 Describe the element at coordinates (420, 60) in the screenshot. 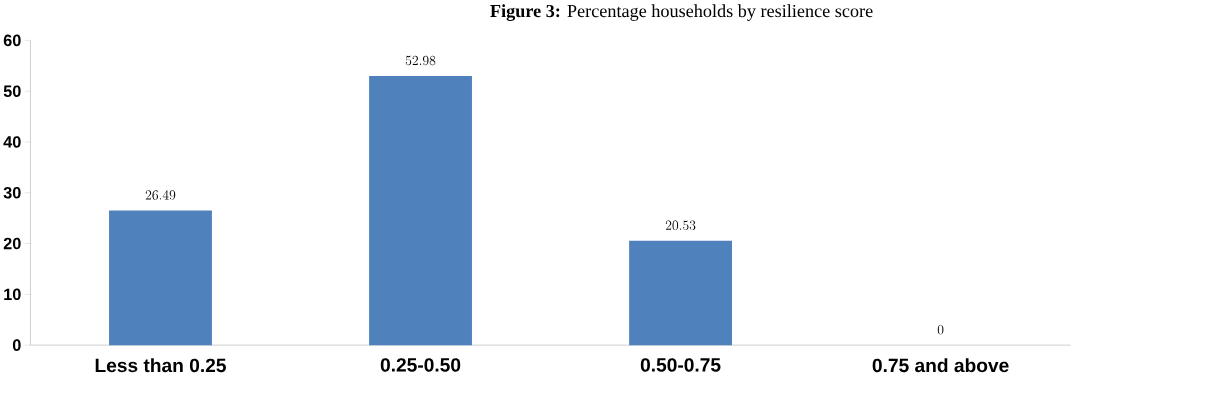

I see `data-label: 52.98` at that location.